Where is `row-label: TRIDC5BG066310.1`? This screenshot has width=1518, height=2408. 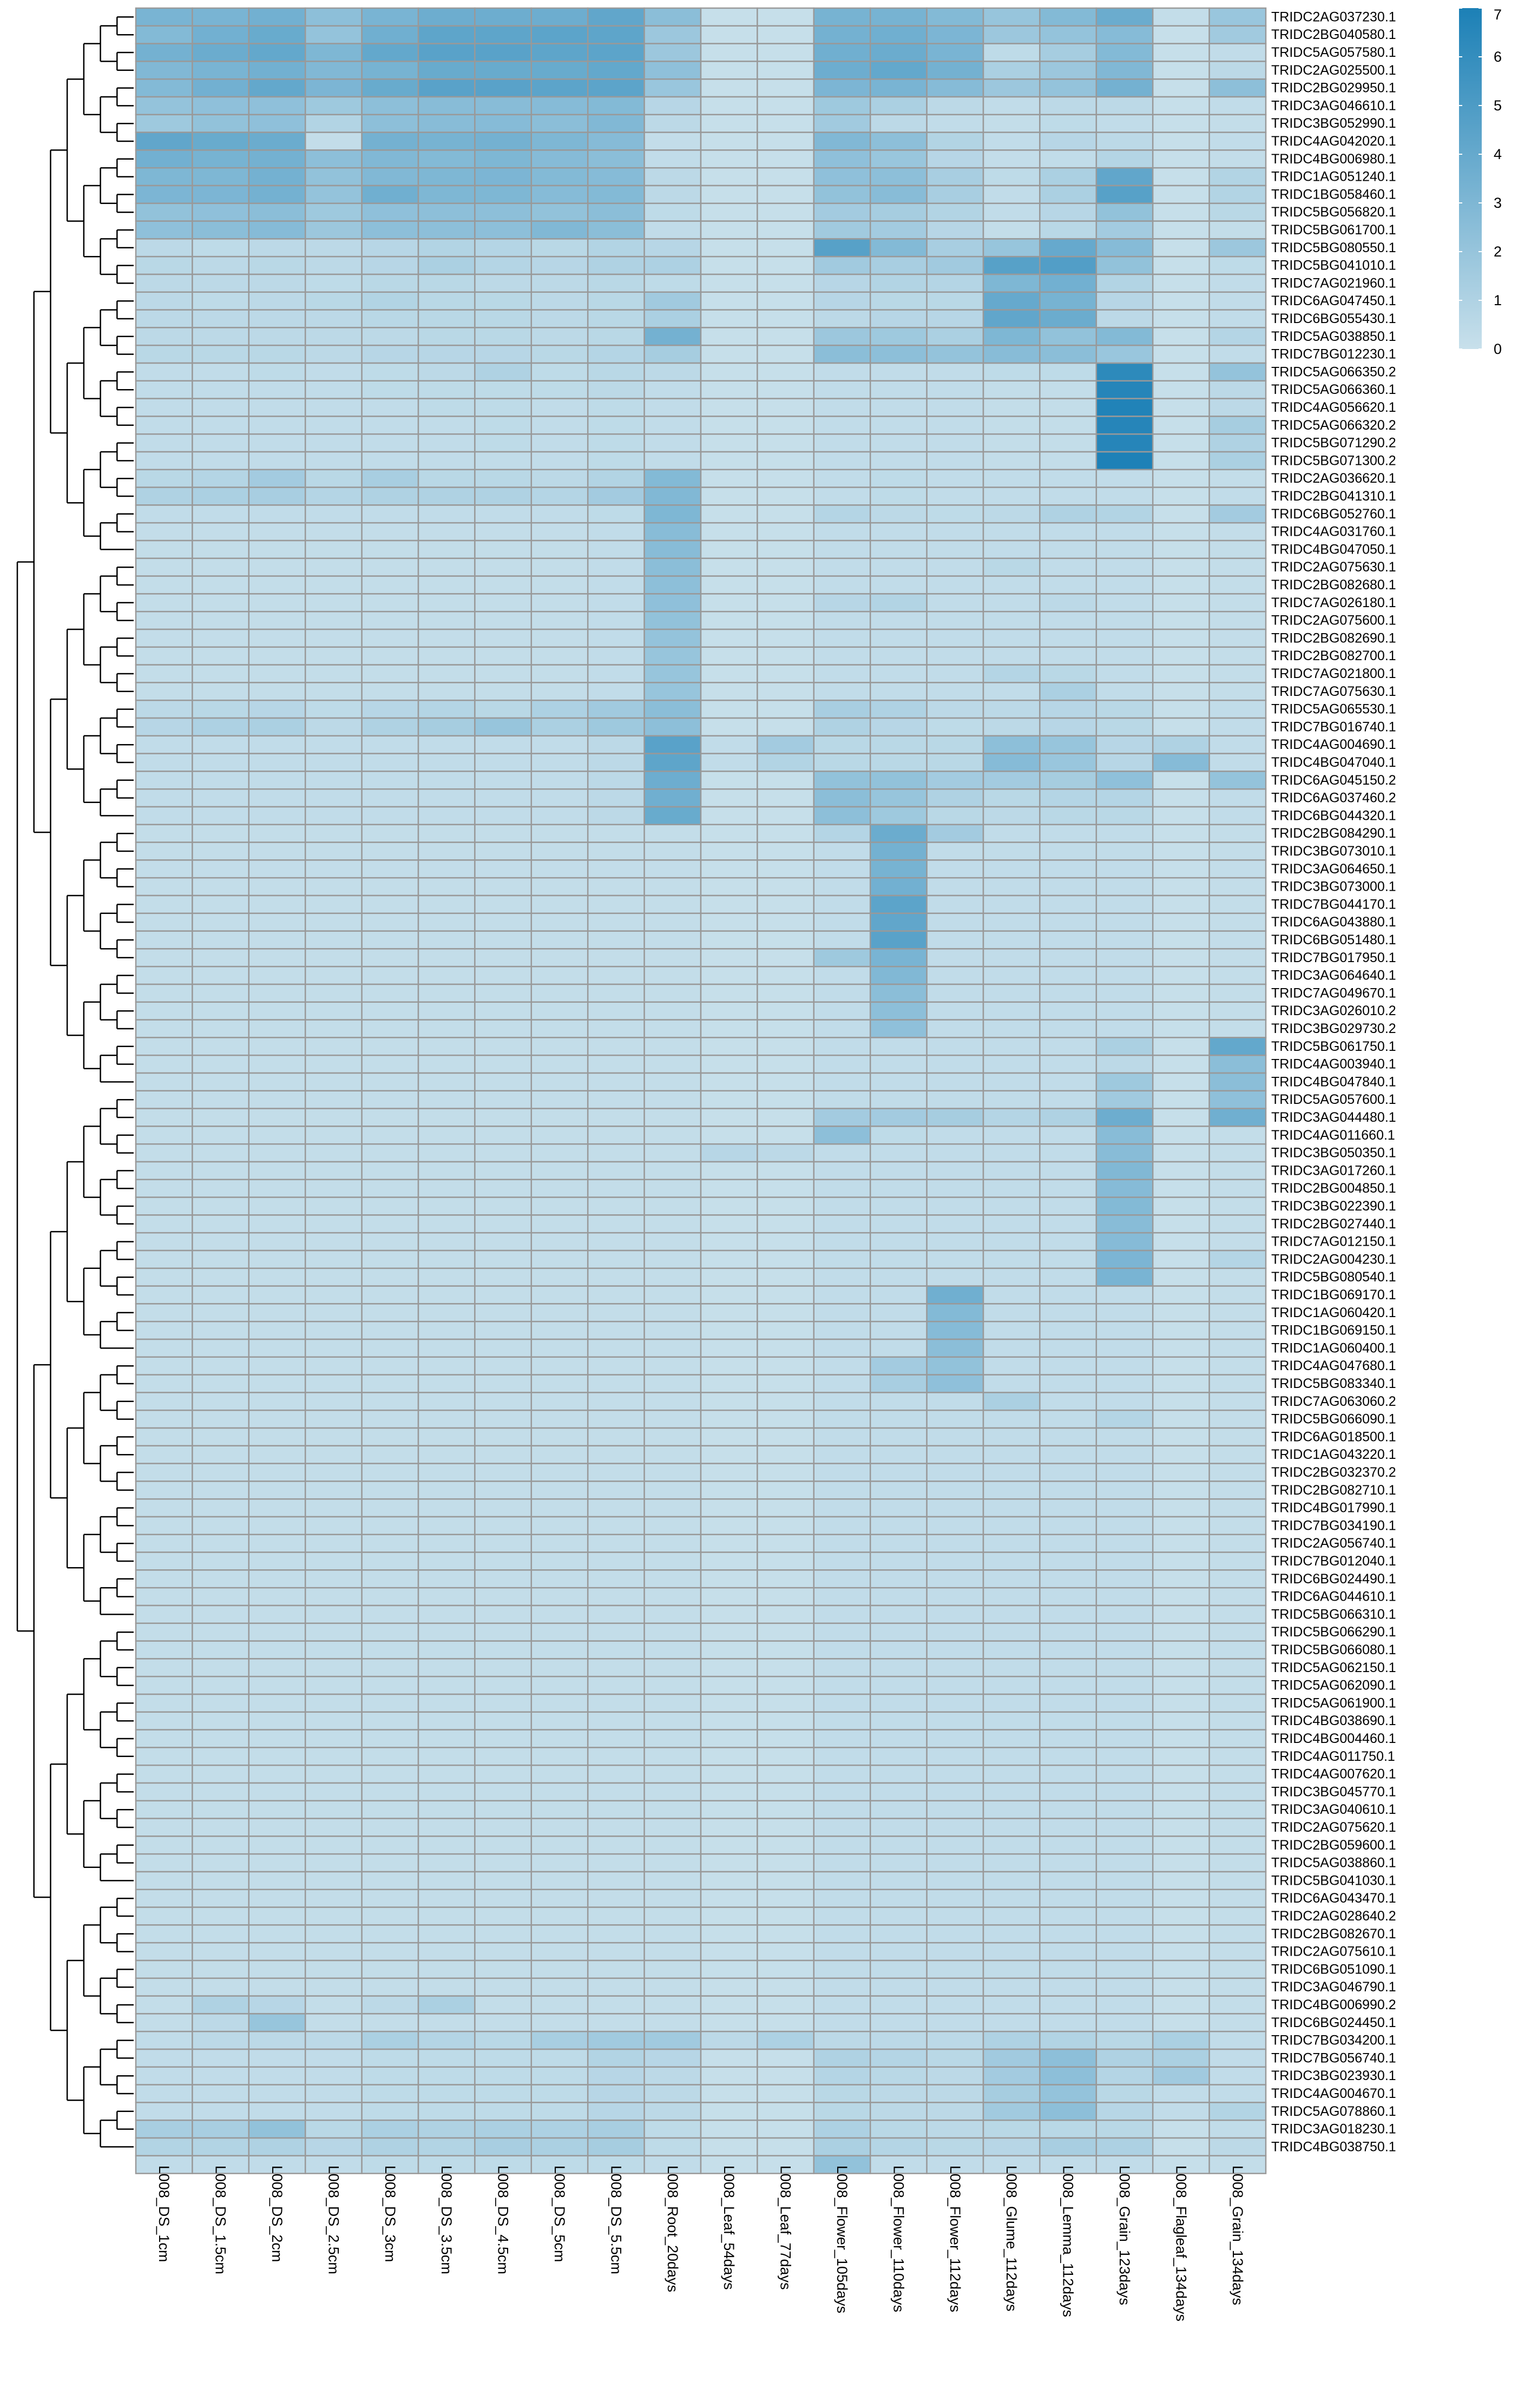
row-label: TRIDC5BG066310.1 is located at coordinates (1333, 1614).